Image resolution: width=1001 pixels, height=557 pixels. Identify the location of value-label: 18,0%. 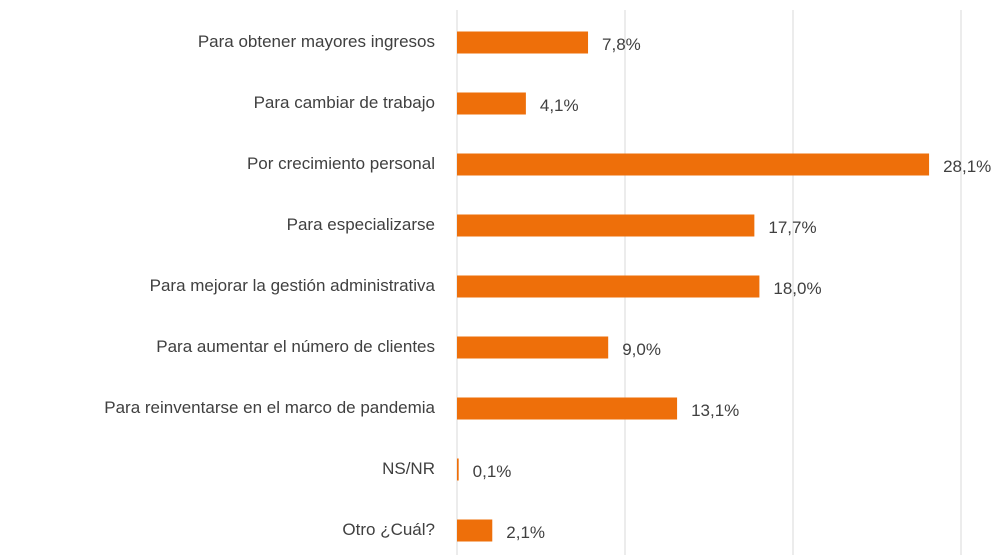
(797, 288).